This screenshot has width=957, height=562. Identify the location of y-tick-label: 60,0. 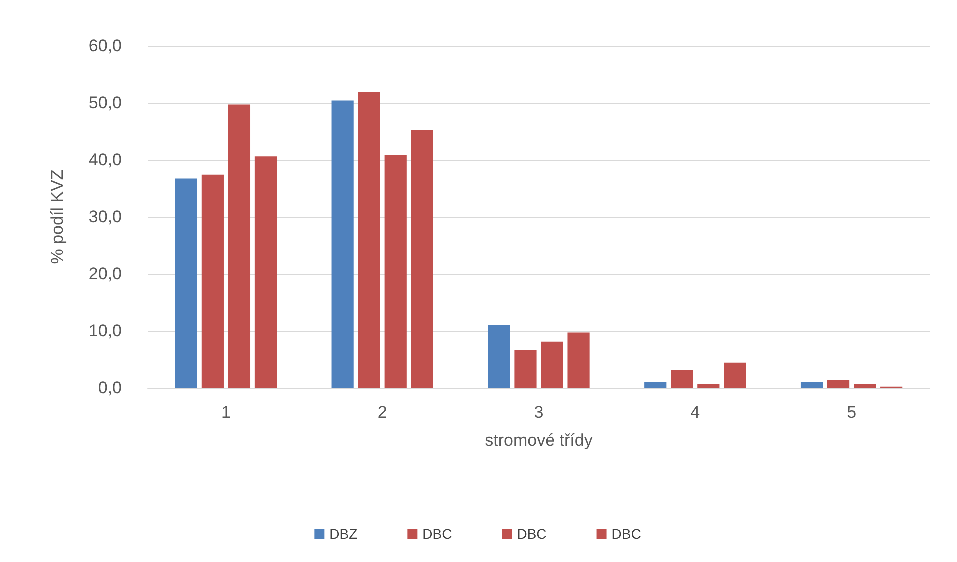
(105, 46).